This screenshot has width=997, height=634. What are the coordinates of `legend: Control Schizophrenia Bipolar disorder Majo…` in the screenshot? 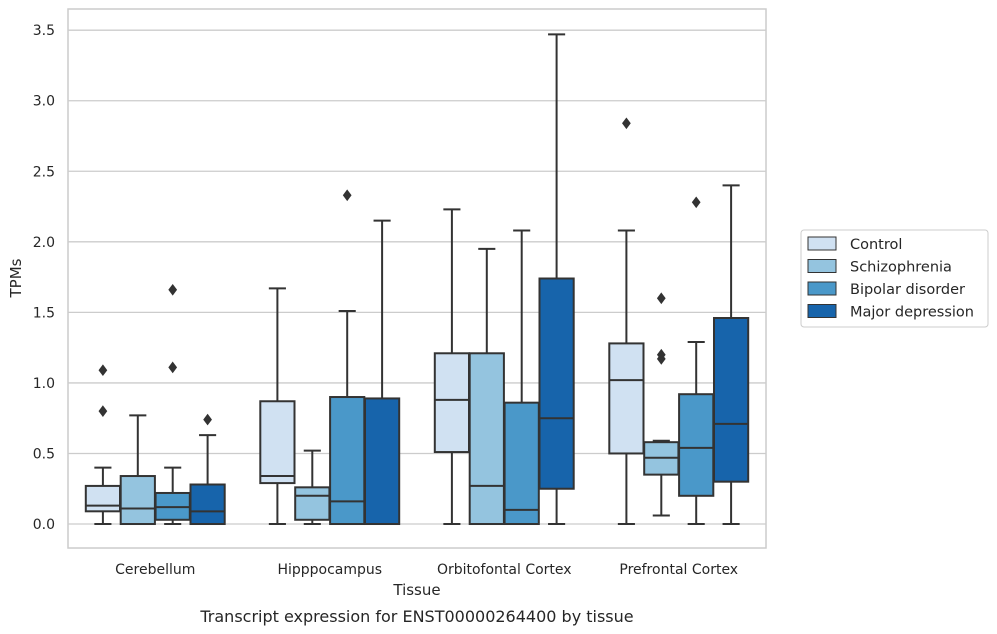 It's located at (894, 278).